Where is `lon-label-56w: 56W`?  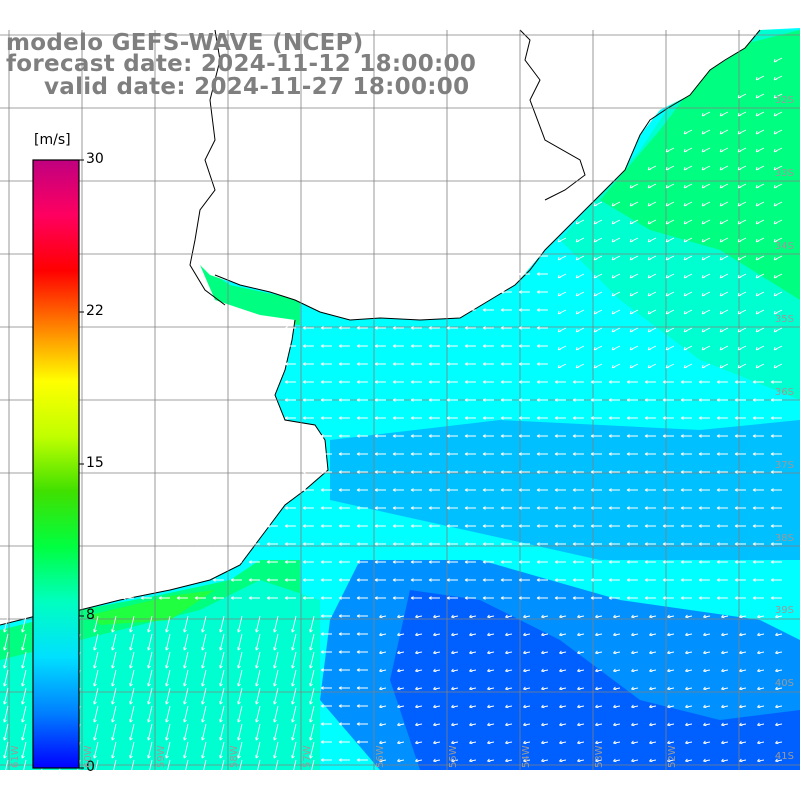
lon-label-56w: 56W is located at coordinates (380, 756).